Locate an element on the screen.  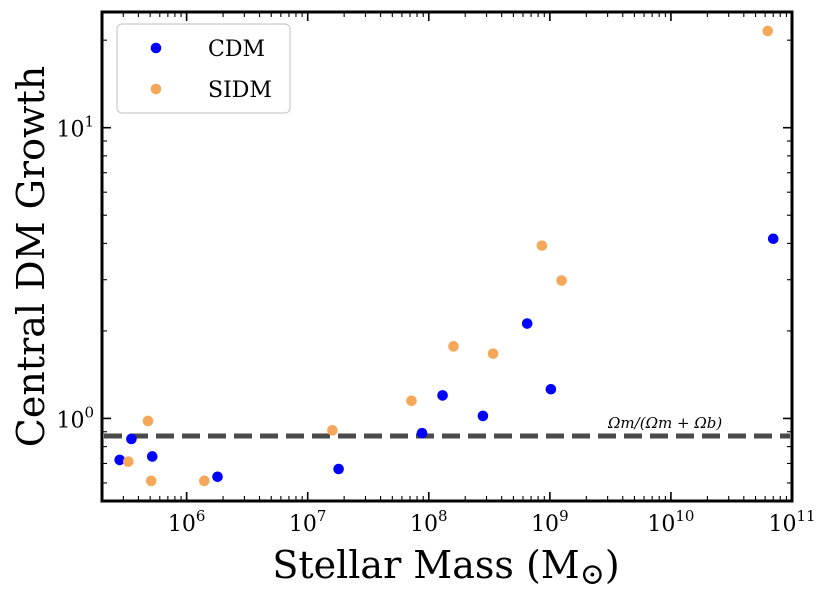
y-tick-exponent: 1 is located at coordinates (89, 122).